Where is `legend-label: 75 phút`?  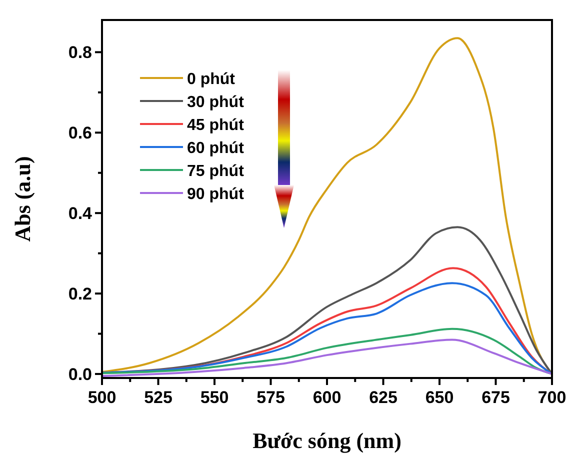
legend-label: 75 phút is located at coordinates (216, 171).